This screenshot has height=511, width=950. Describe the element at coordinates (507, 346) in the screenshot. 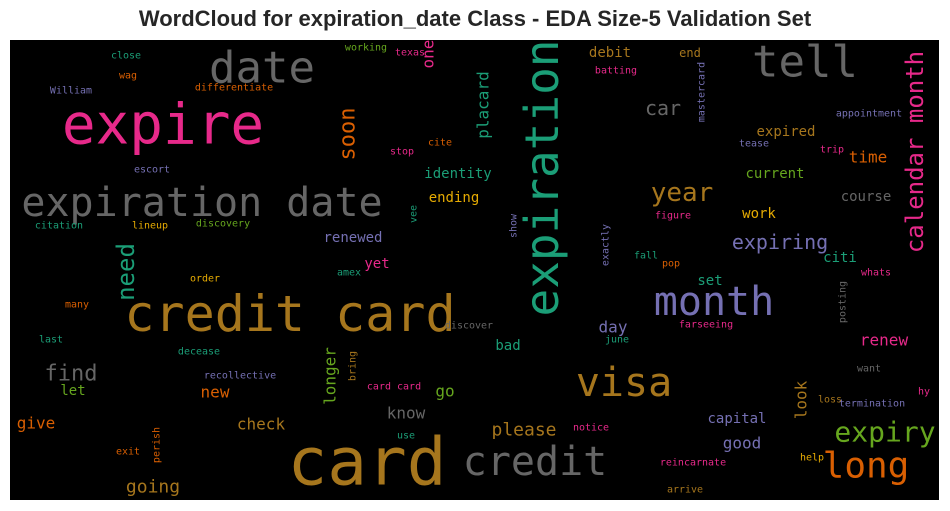

I see `word-bad: bad` at that location.